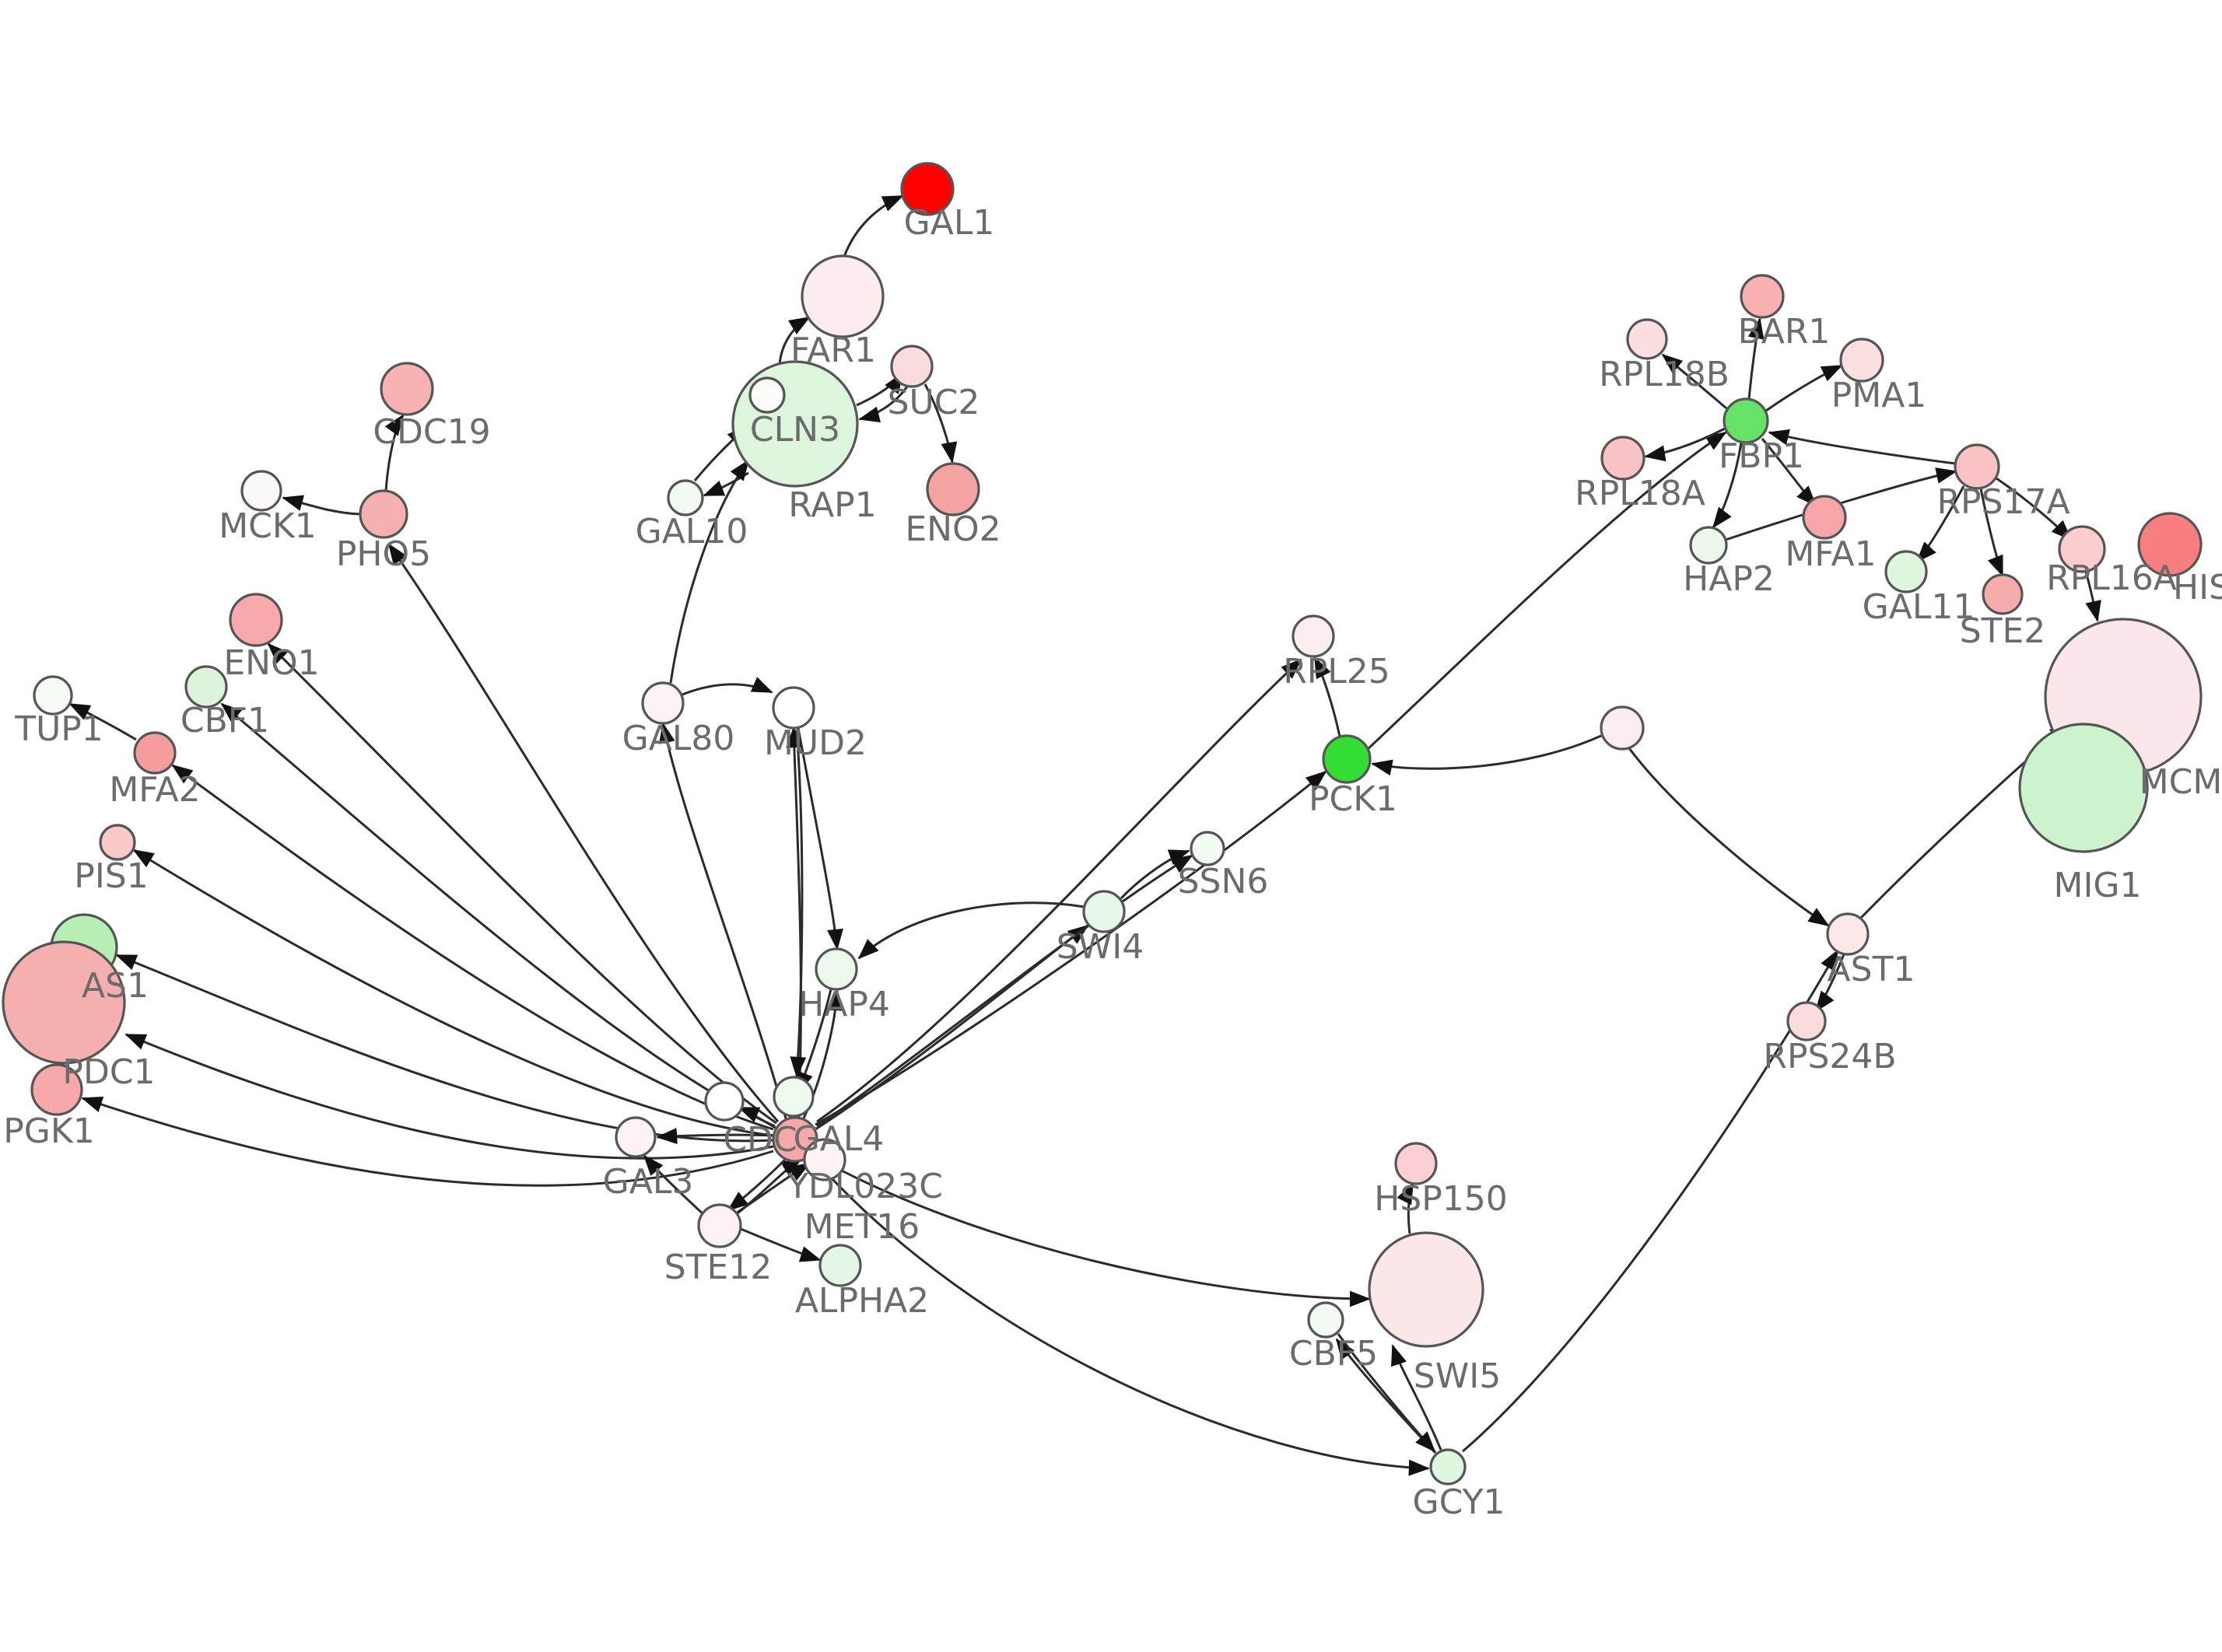  I want to click on node-label-pck1: PCK1, so click(1353, 799).